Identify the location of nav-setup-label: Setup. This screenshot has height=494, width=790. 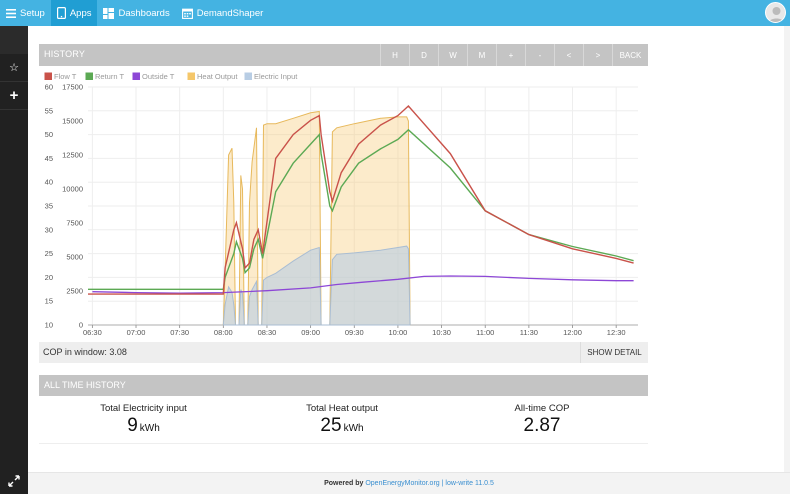
(32, 13).